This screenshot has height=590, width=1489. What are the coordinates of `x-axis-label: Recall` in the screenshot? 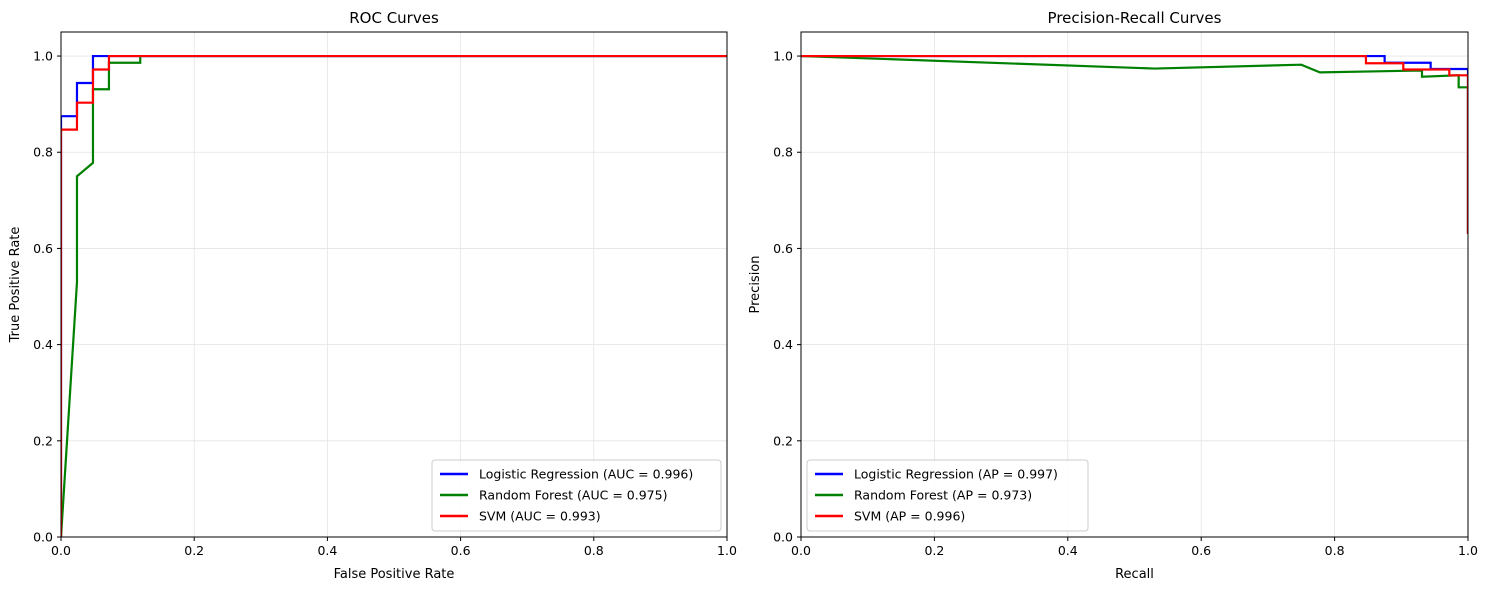 It's located at (1134, 574).